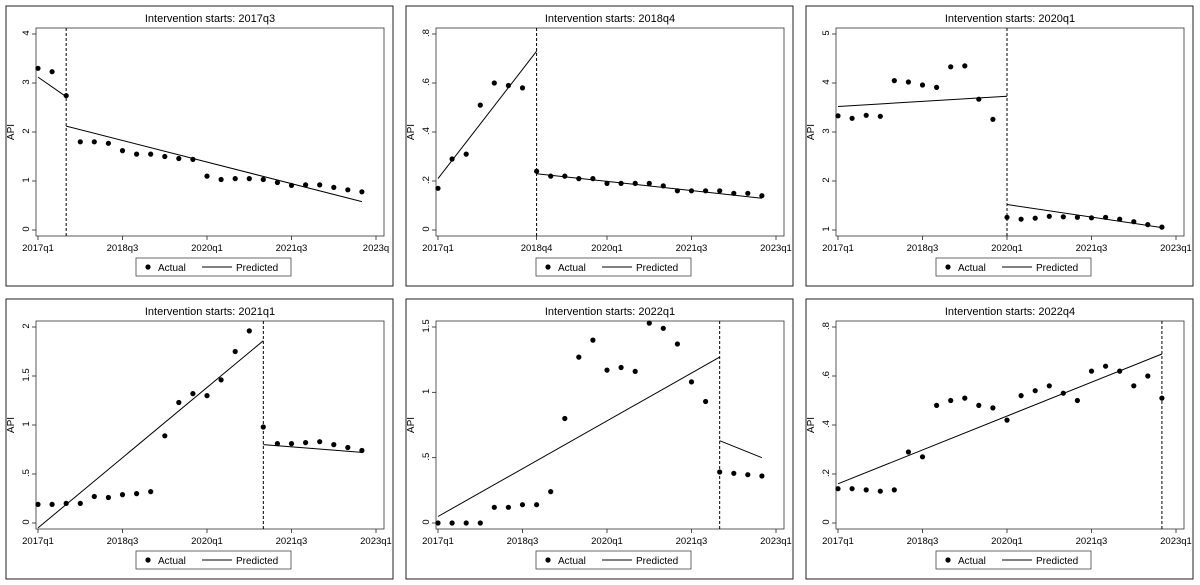 The height and width of the screenshot is (585, 1200). Describe the element at coordinates (210, 312) in the screenshot. I see `chart-title: Intervention starts: 2021q1` at that location.